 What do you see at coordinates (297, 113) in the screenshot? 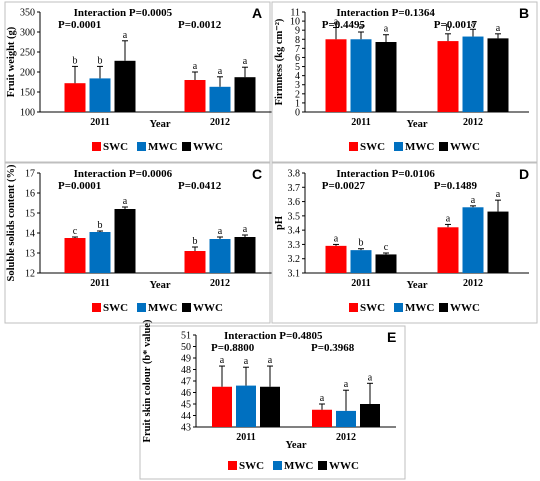
I see `y-tick-label: 0` at bounding box center [297, 113].